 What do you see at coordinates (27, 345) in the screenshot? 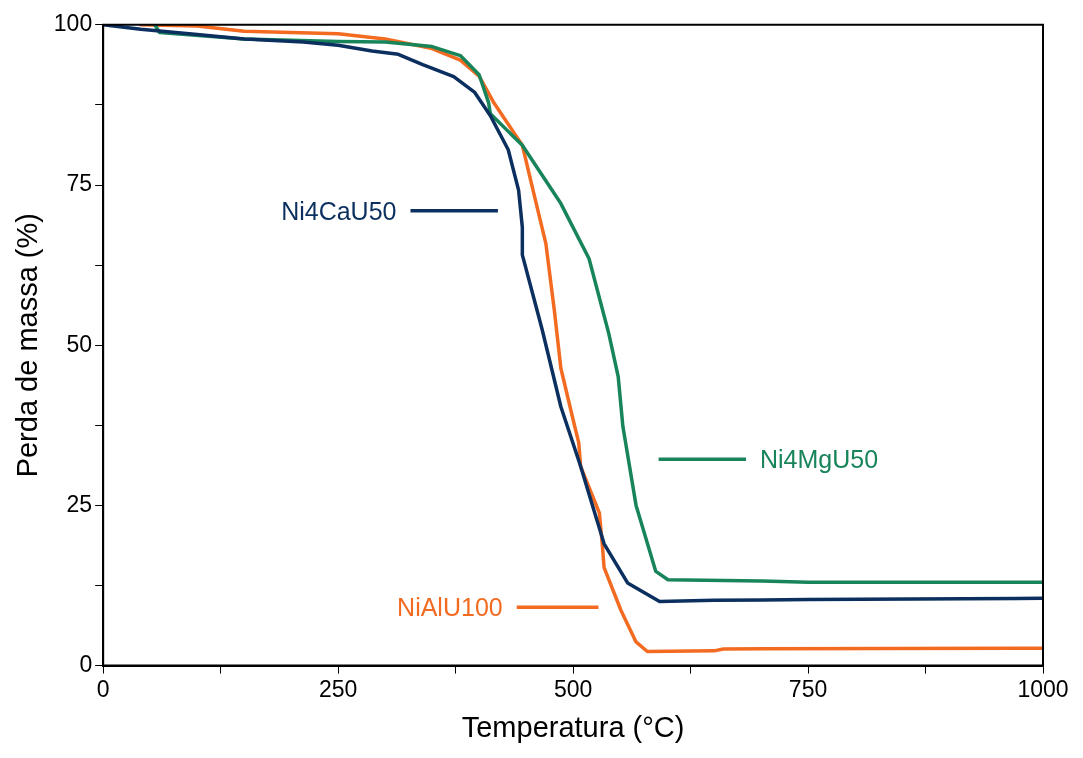
I see `y-axis-title: Perda de massa (%)` at bounding box center [27, 345].